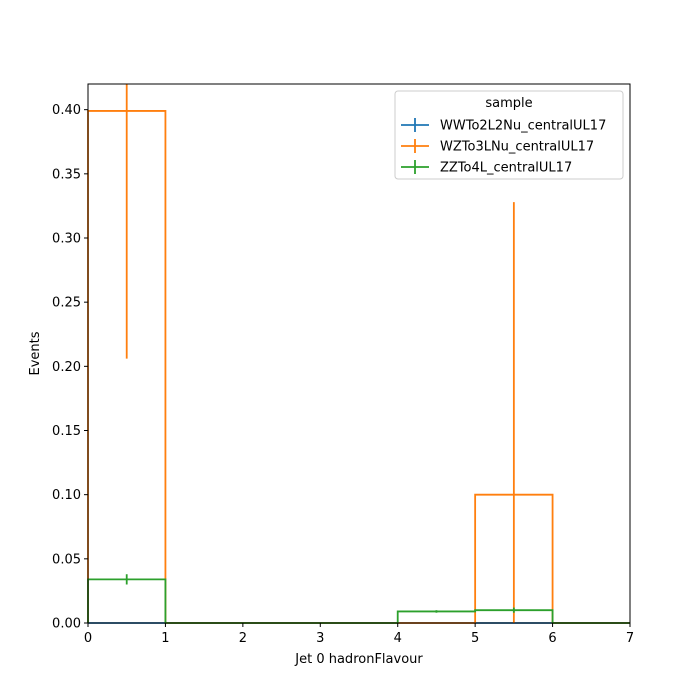 The width and height of the screenshot is (700, 700). I want to click on y-tick-label: 0.00, so click(66, 624).